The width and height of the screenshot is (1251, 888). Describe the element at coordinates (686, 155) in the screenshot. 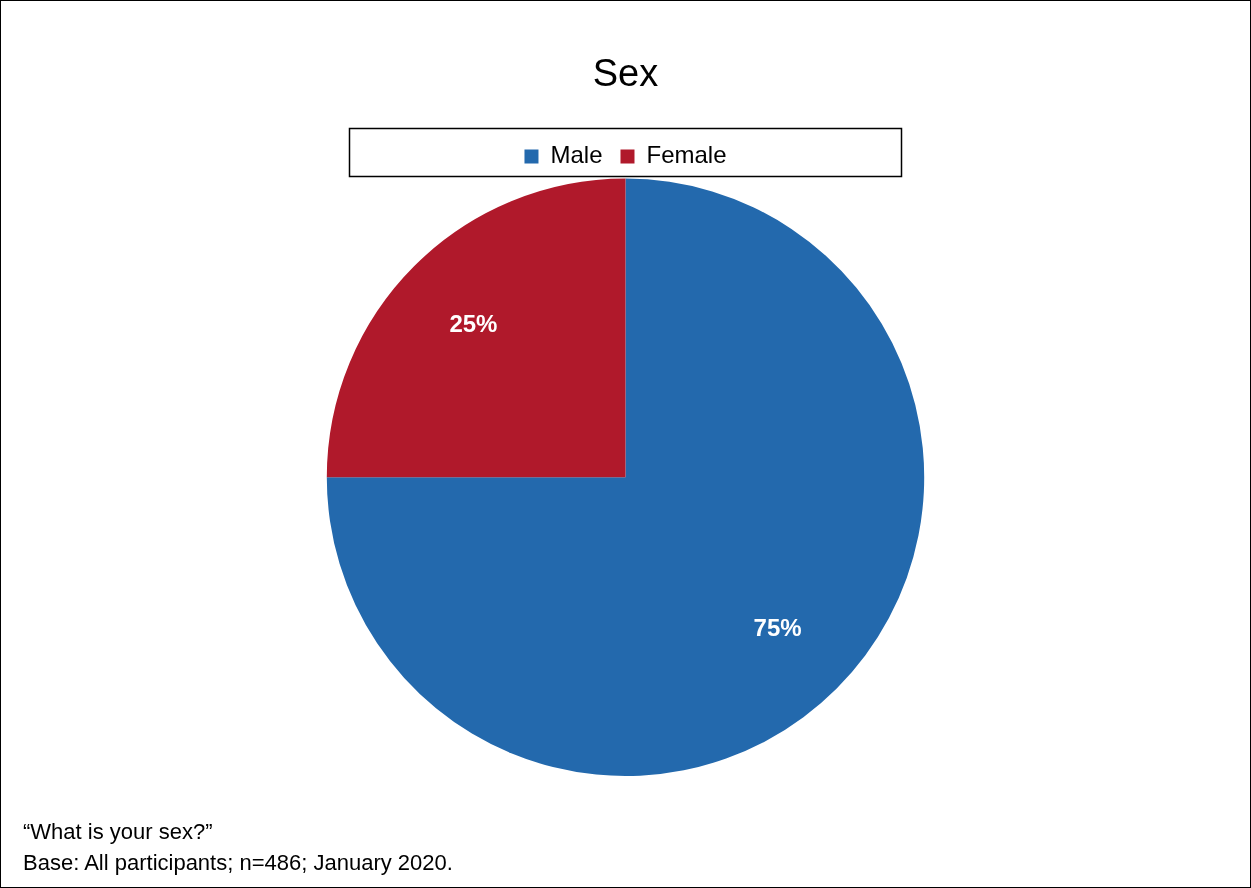

I see `legend-label: Female` at that location.